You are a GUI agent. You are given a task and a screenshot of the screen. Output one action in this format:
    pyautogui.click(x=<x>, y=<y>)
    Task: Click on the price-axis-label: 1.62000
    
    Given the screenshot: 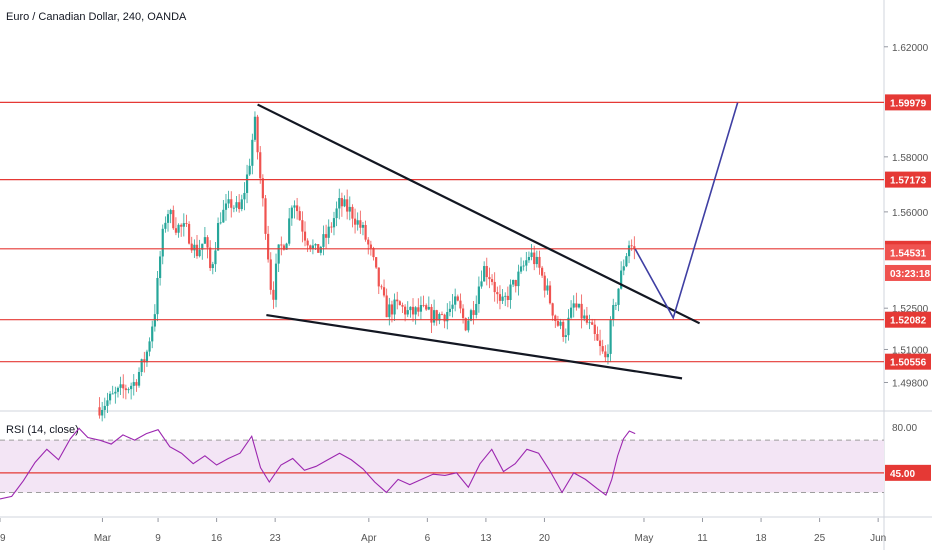 What is the action you would take?
    pyautogui.click(x=910, y=48)
    